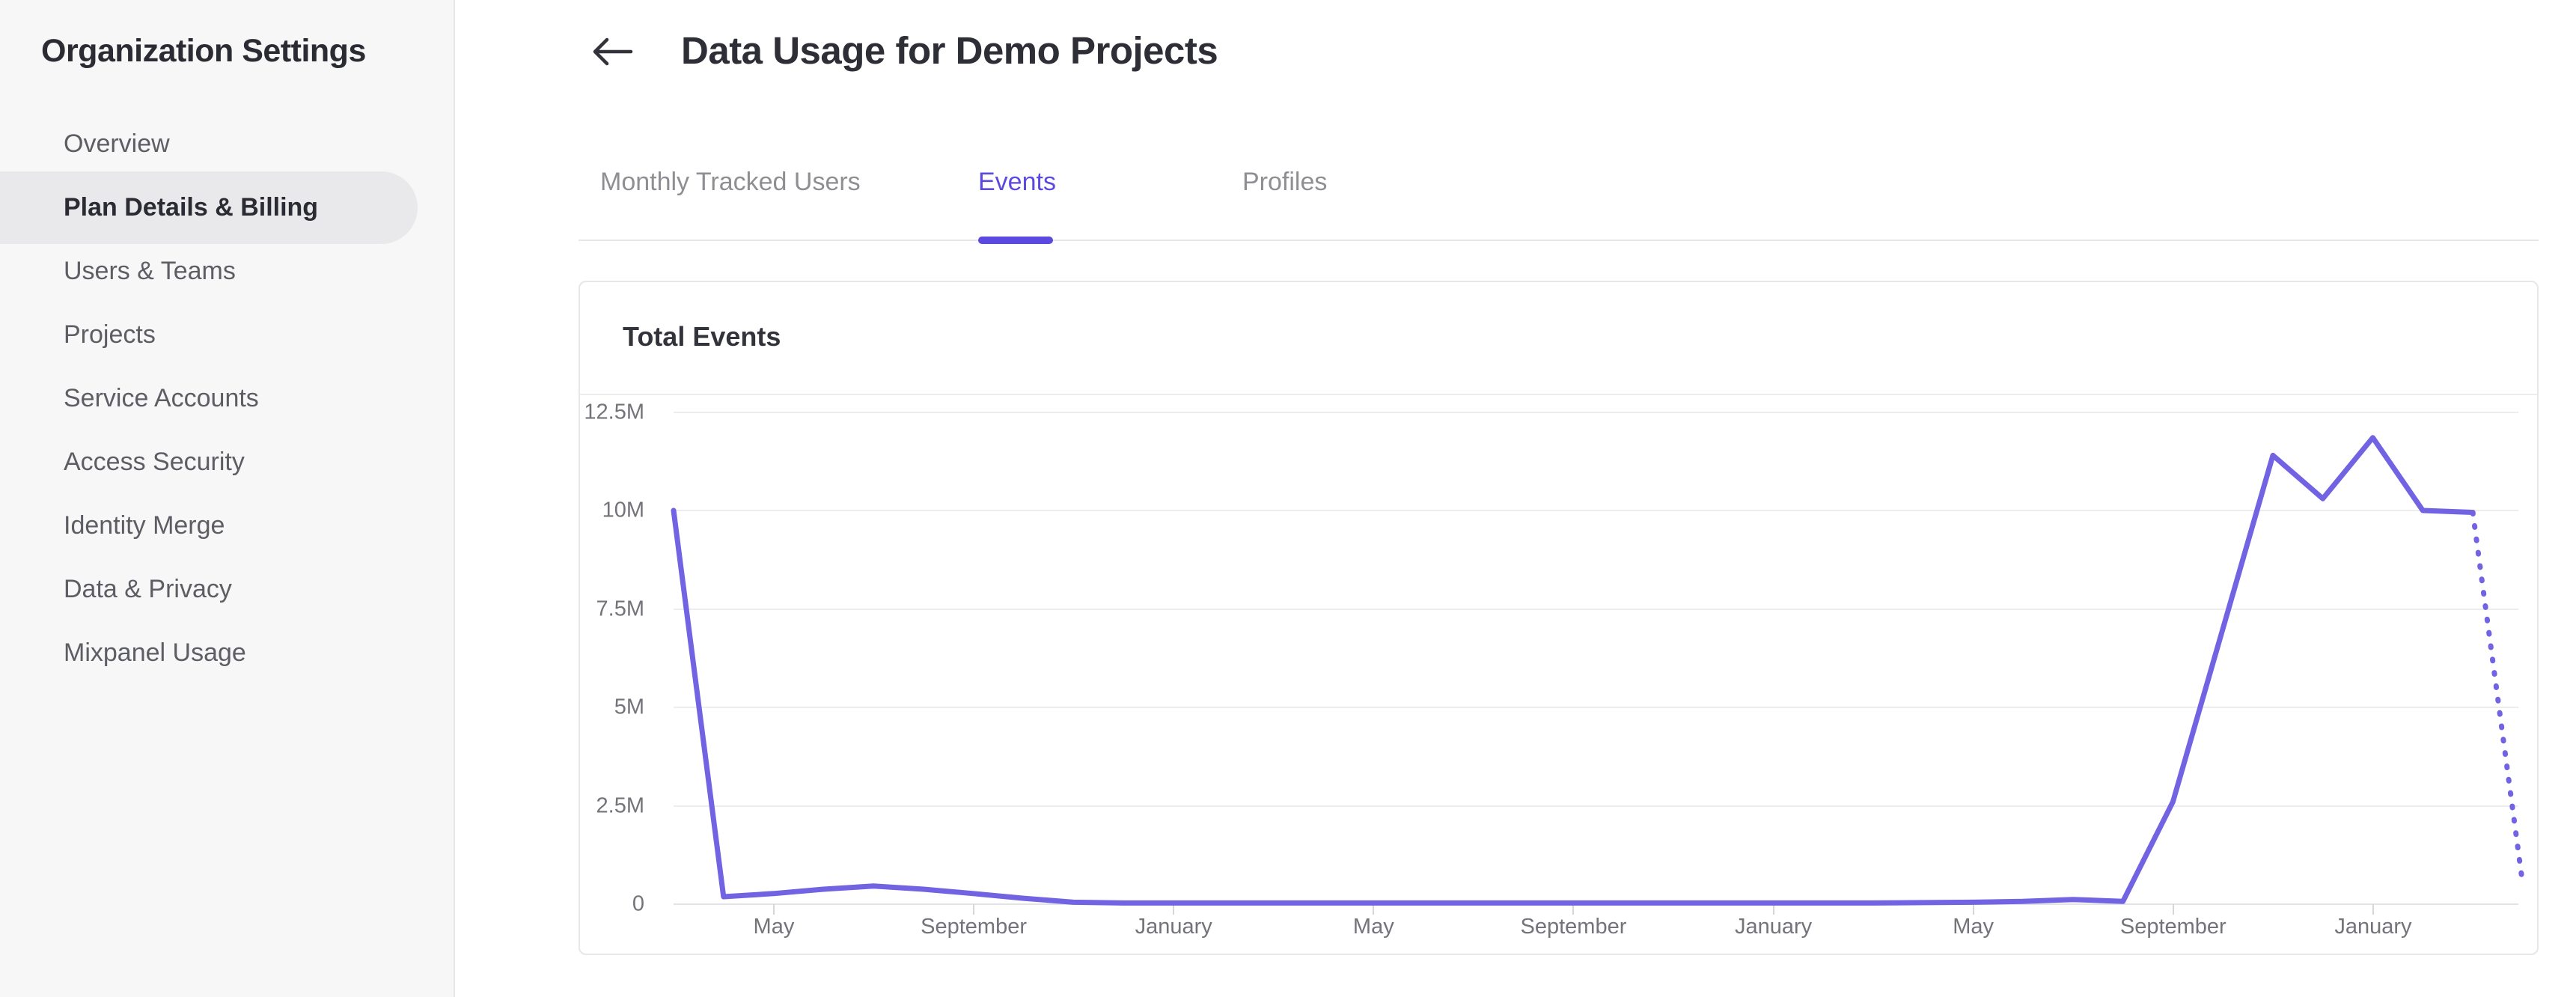 The height and width of the screenshot is (997, 2576). I want to click on active-item-pill, so click(209, 207).